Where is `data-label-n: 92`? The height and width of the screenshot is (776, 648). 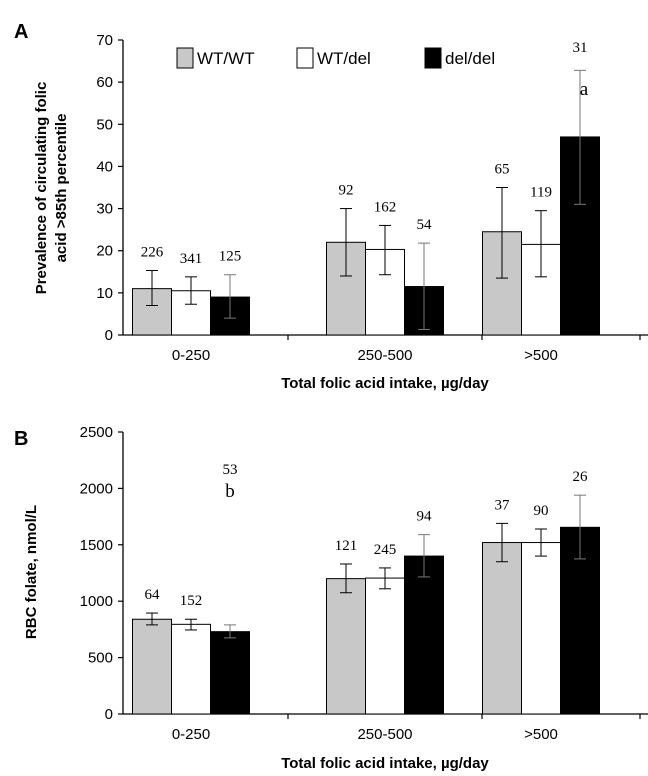 data-label-n: 92 is located at coordinates (346, 191).